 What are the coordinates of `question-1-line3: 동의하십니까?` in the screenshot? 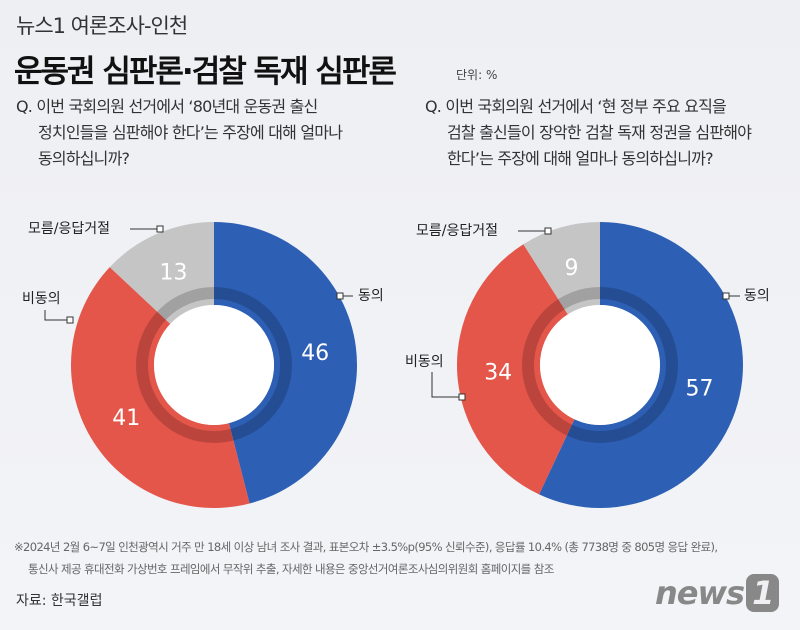 It's located at (84, 158).